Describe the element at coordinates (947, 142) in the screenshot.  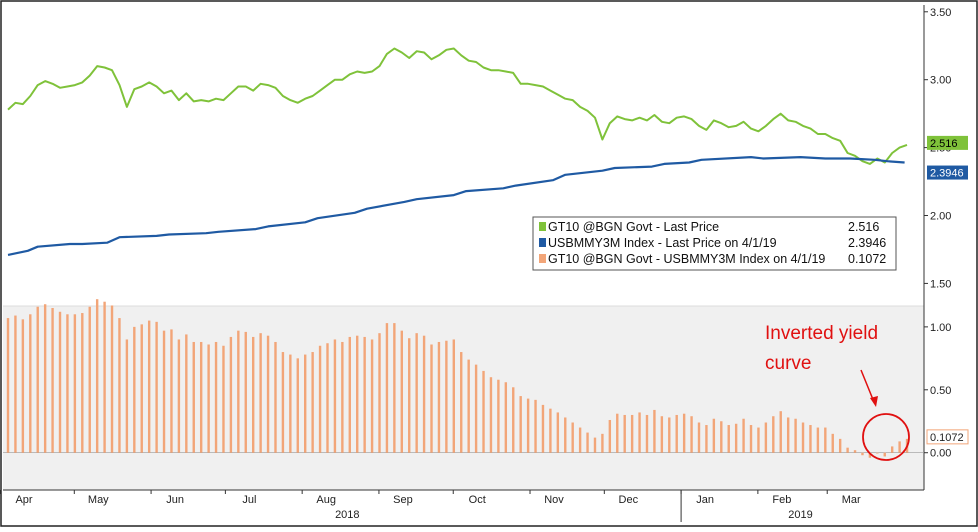
I see `gt10-end-label-box` at that location.